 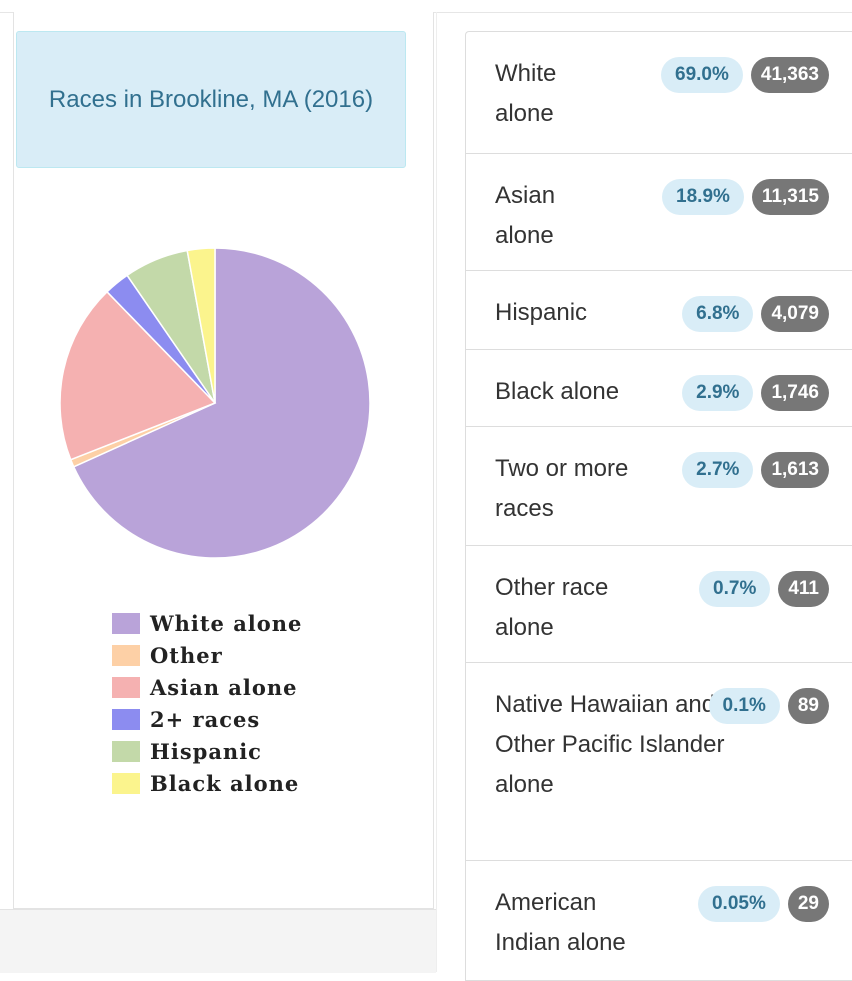 I want to click on race-label: Asian alone, so click(x=525, y=215).